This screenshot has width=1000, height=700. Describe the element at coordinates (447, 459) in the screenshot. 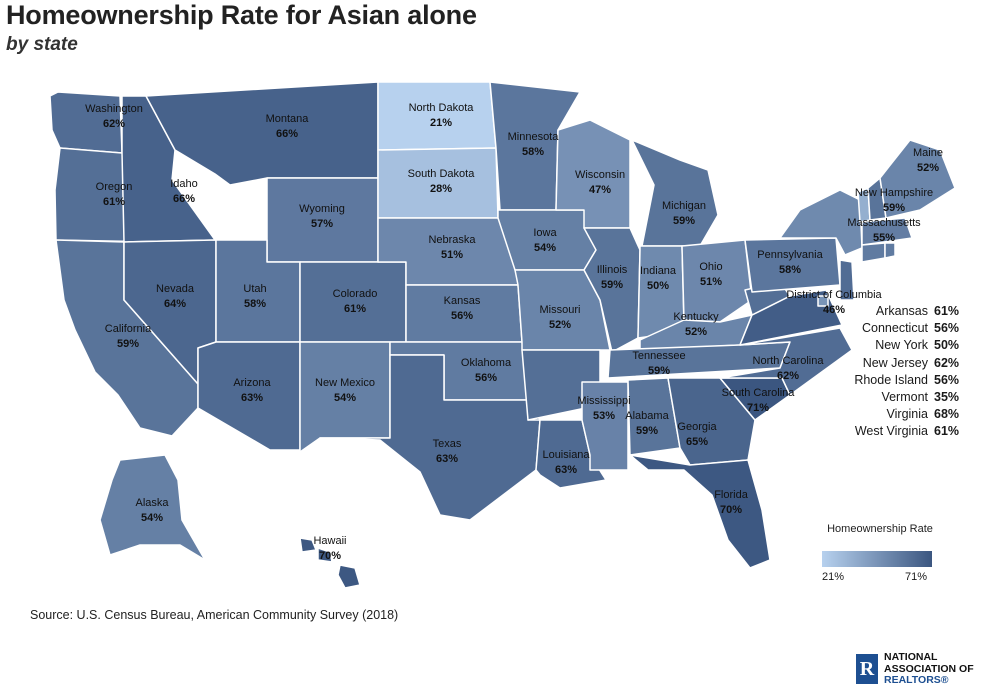

I see `state-value-tx: 63%` at that location.